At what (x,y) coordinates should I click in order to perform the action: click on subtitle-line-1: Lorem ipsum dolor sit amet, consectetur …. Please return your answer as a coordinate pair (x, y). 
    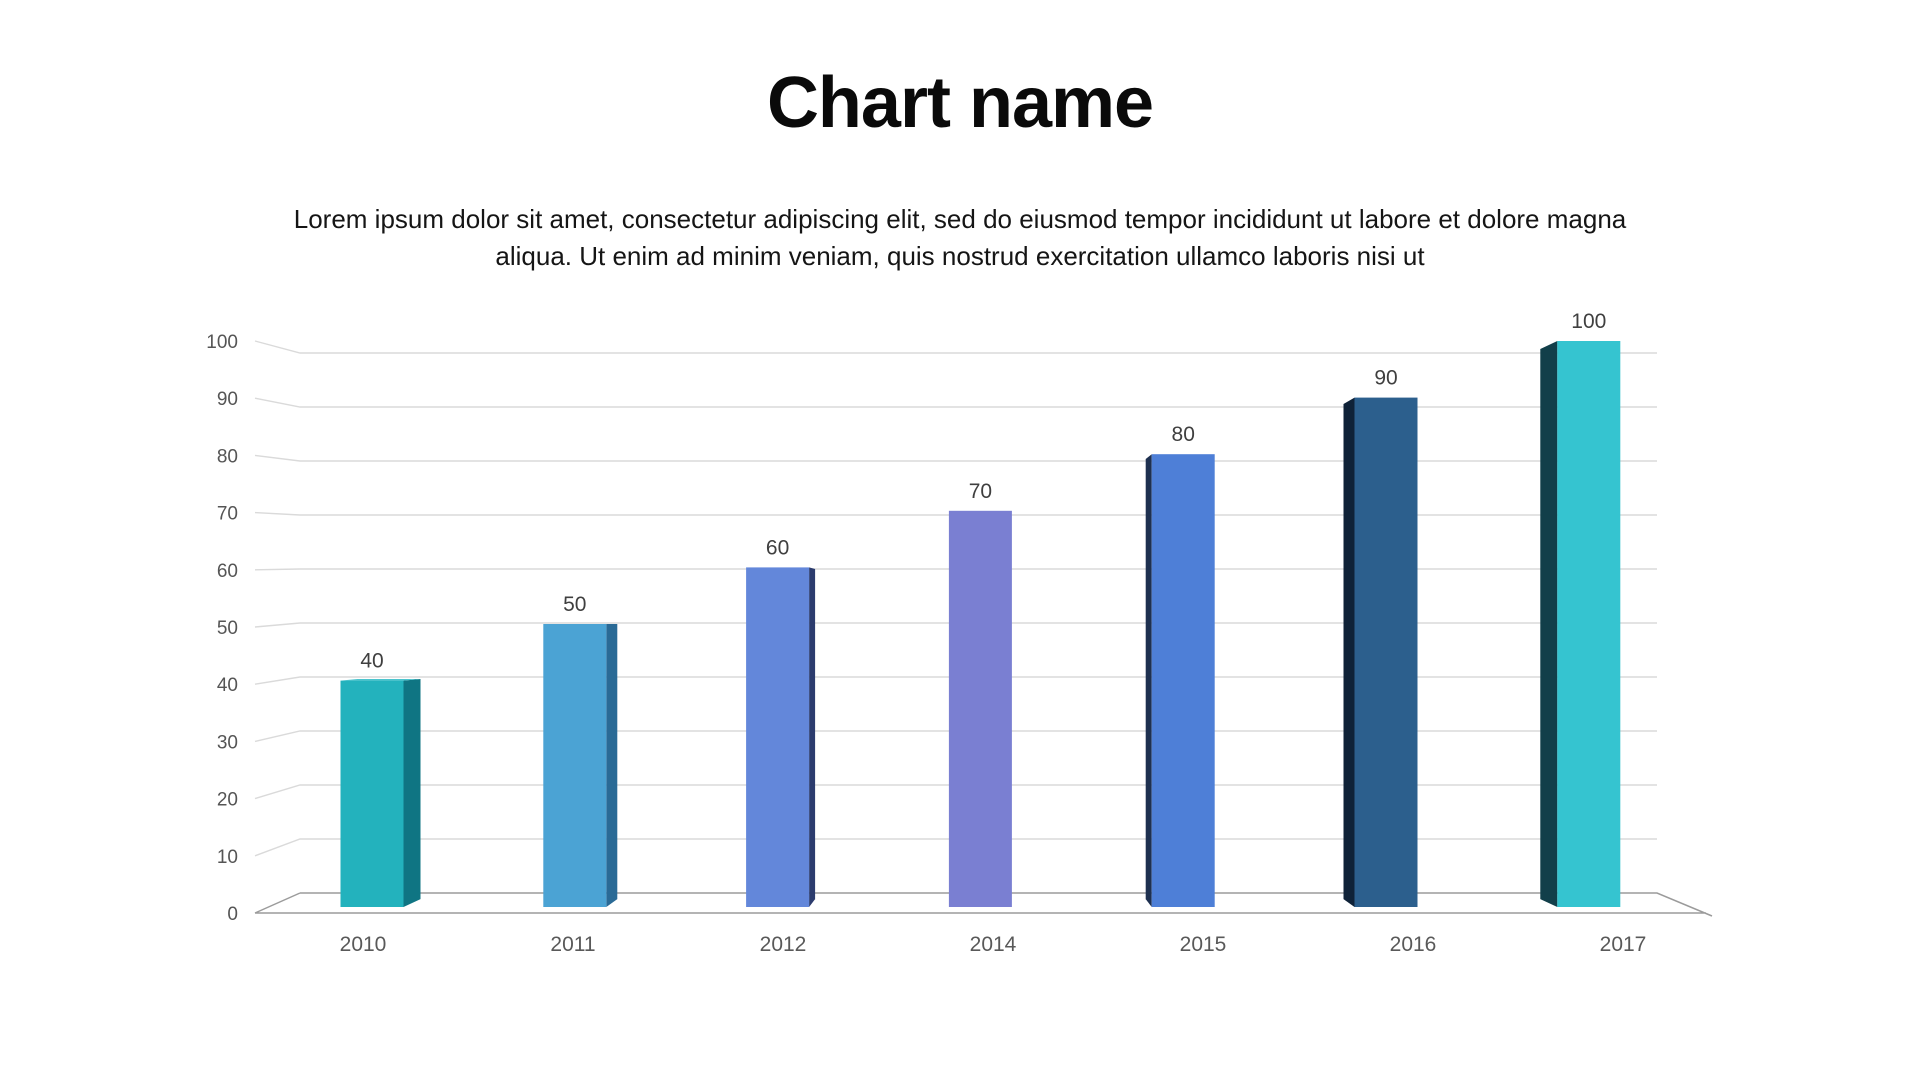
    Looking at the image, I should click on (960, 219).